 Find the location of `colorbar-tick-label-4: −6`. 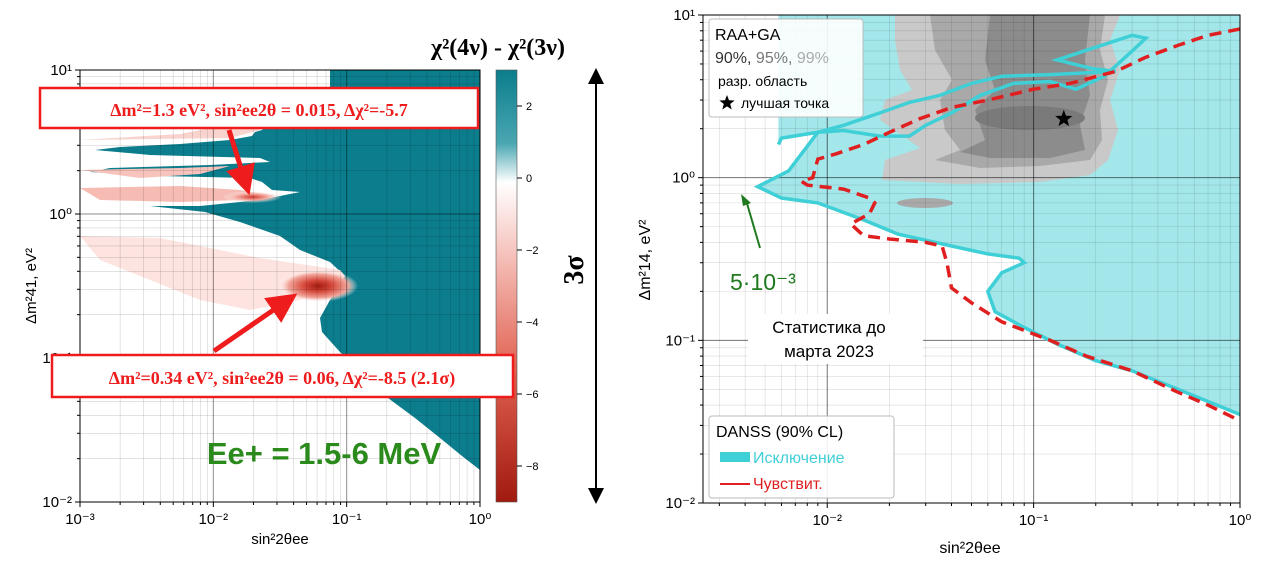

colorbar-tick-label-4: −6 is located at coordinates (532, 395).